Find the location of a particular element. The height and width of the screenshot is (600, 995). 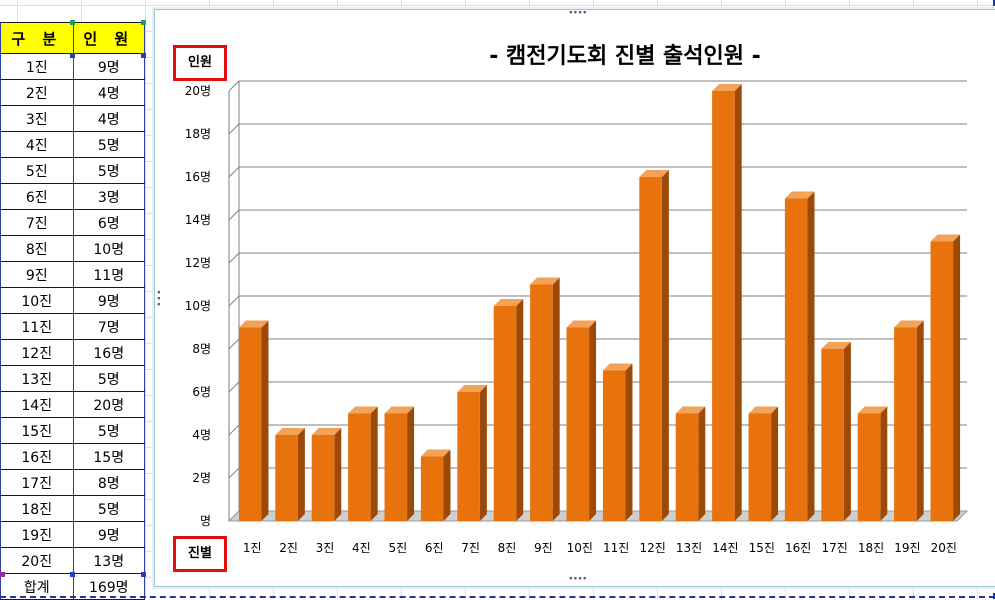

x-tick-label: 16진 is located at coordinates (798, 548).